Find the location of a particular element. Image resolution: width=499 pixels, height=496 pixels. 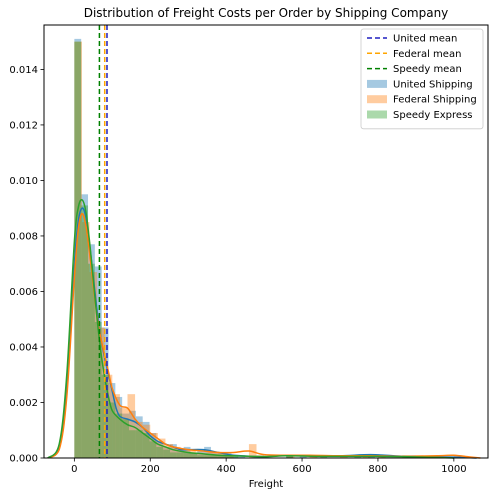

x-tick-label: 800 is located at coordinates (377, 469).